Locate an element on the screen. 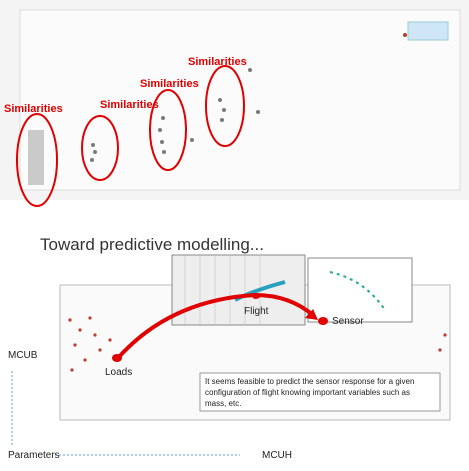 The width and height of the screenshot is (469, 471). bottom-points is located at coordinates (257, 344).